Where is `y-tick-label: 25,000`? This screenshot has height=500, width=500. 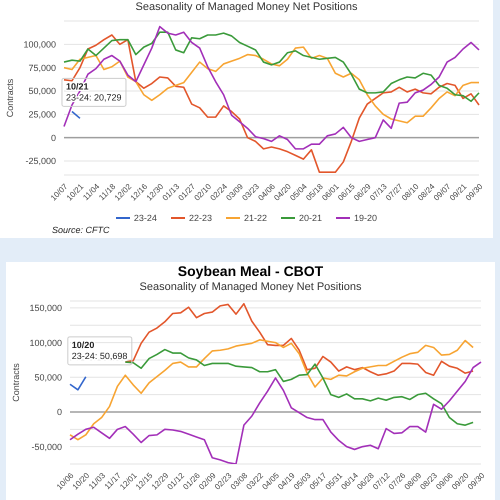 y-tick-label: 25,000 is located at coordinates (42, 115).